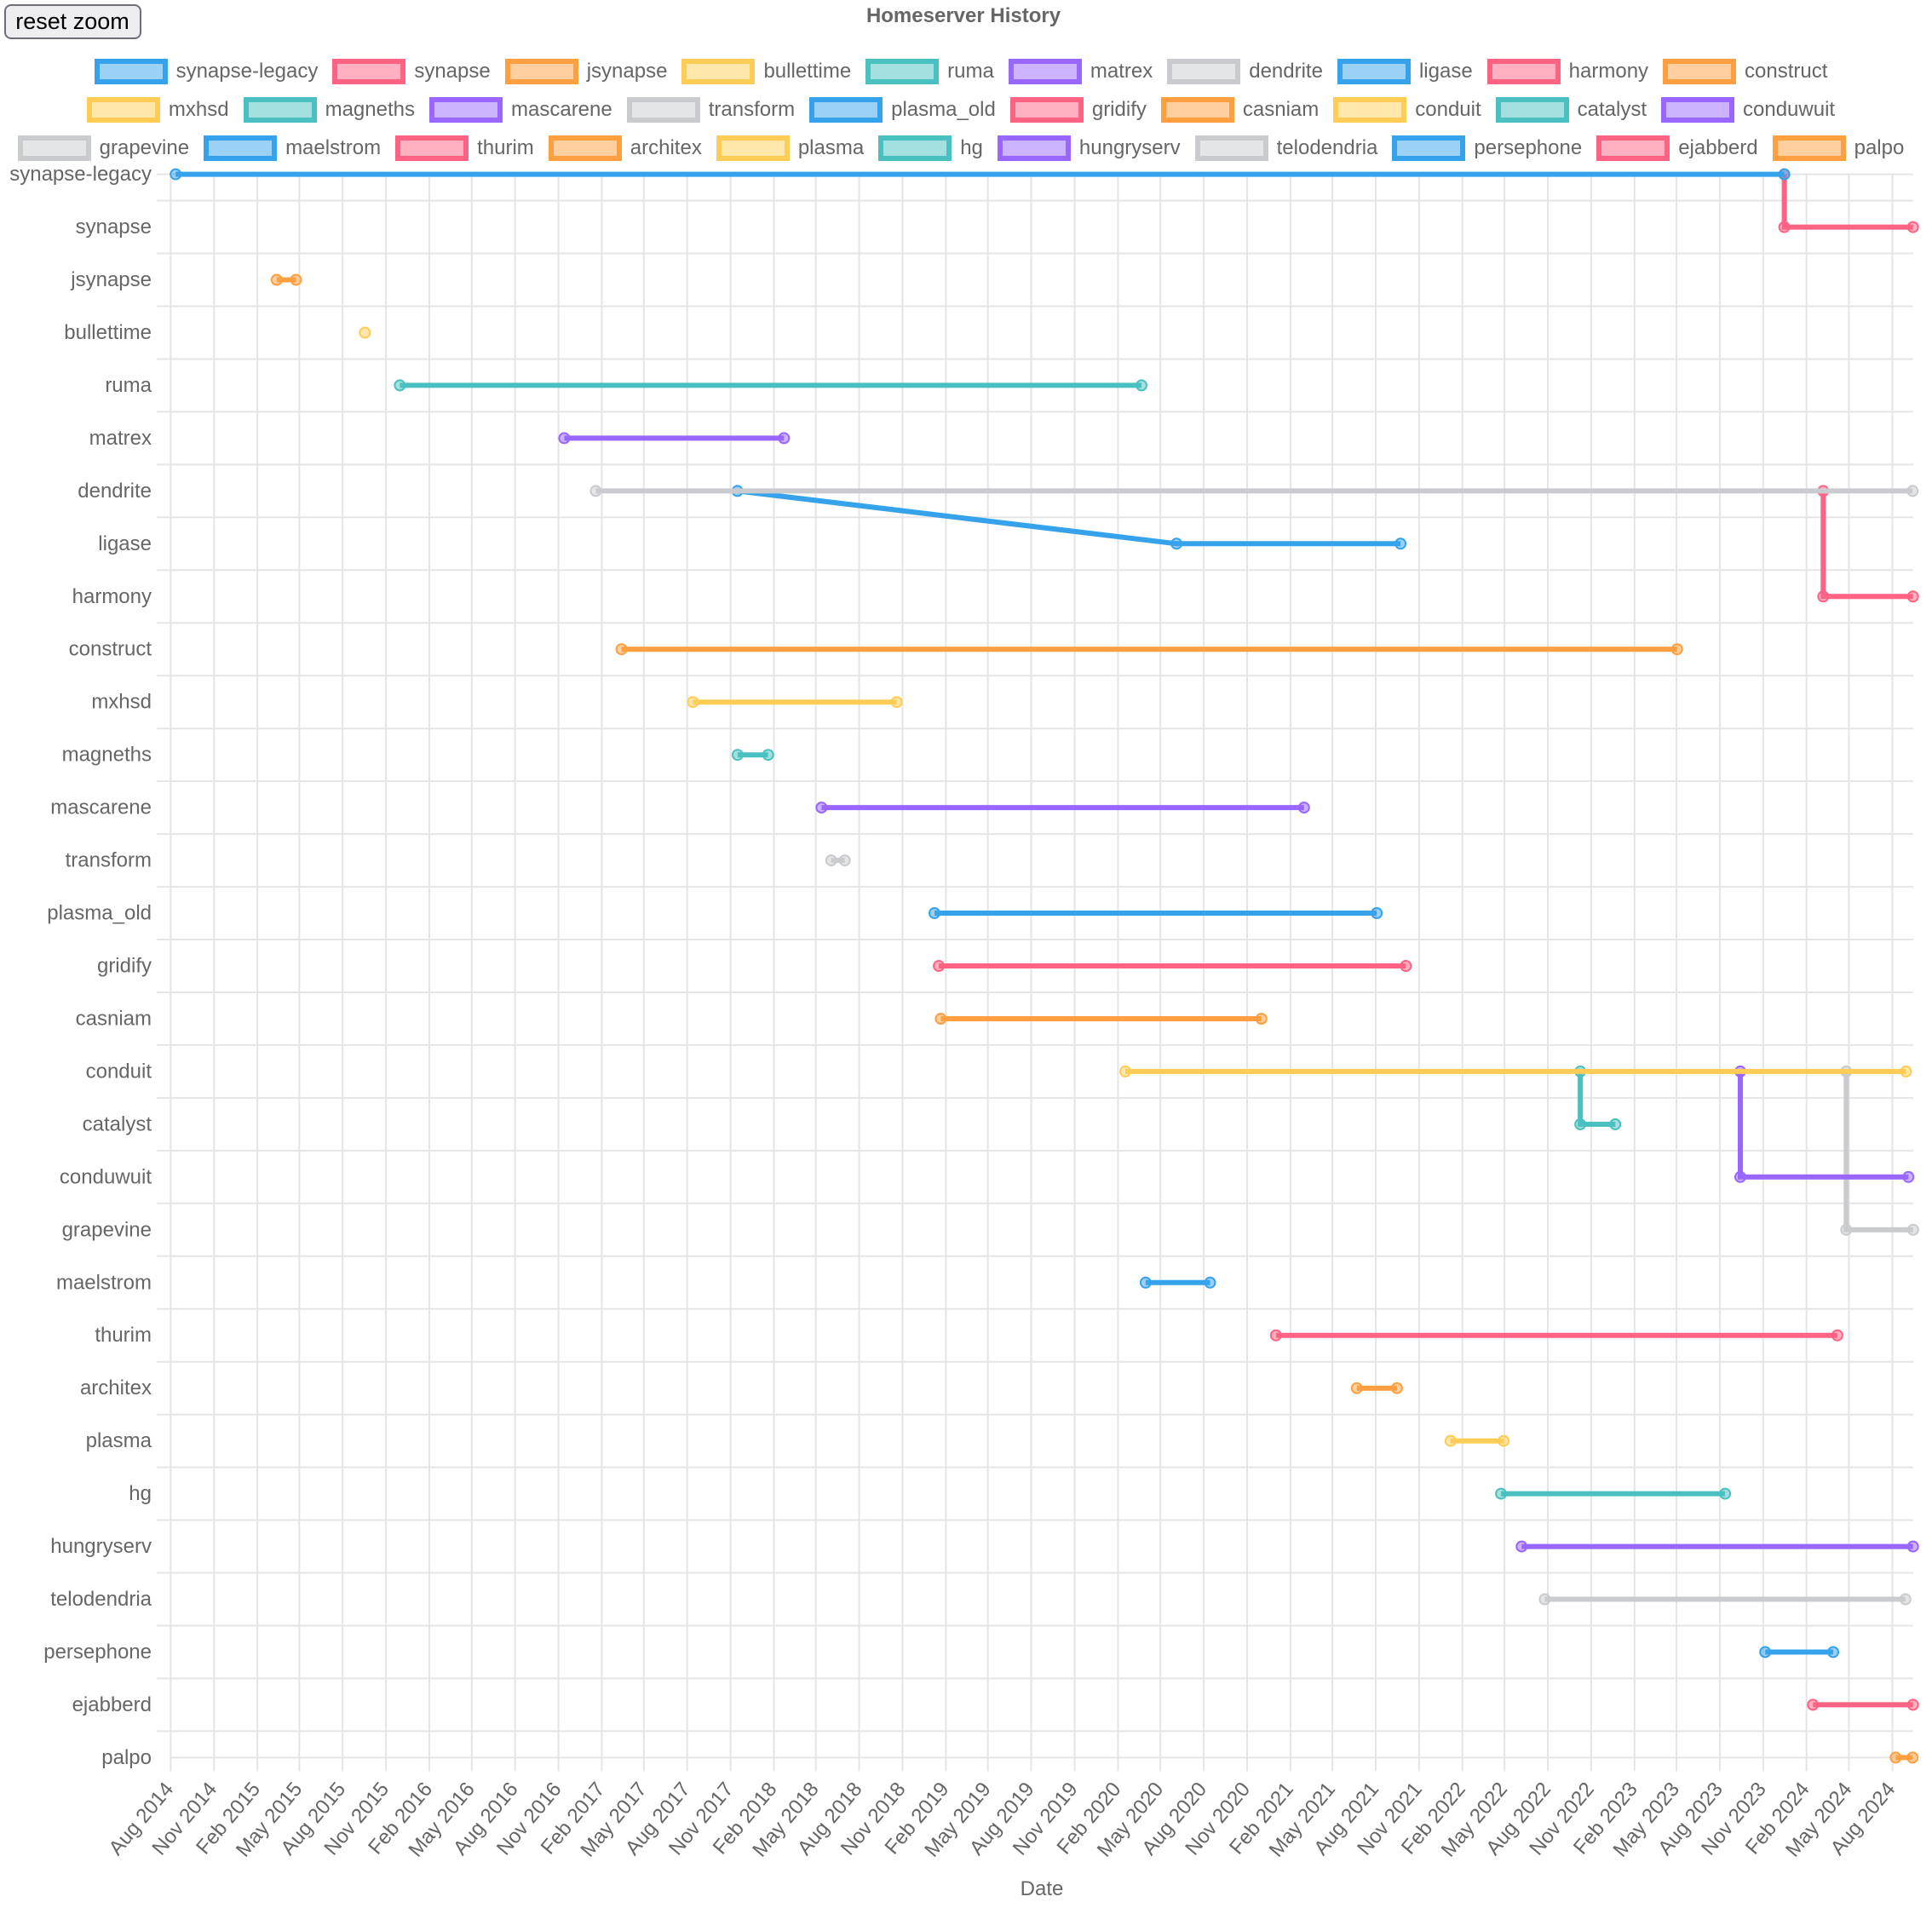 The height and width of the screenshot is (1908, 1932). I want to click on svg-text: casniam, so click(114, 1019).